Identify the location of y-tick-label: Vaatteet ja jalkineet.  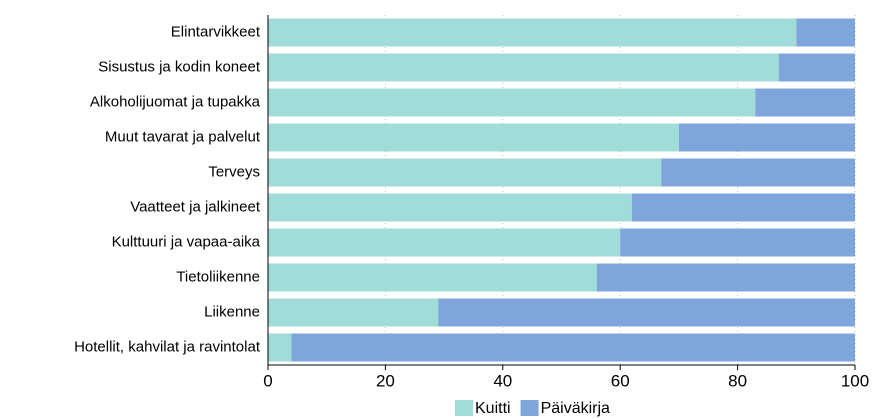
(195, 206).